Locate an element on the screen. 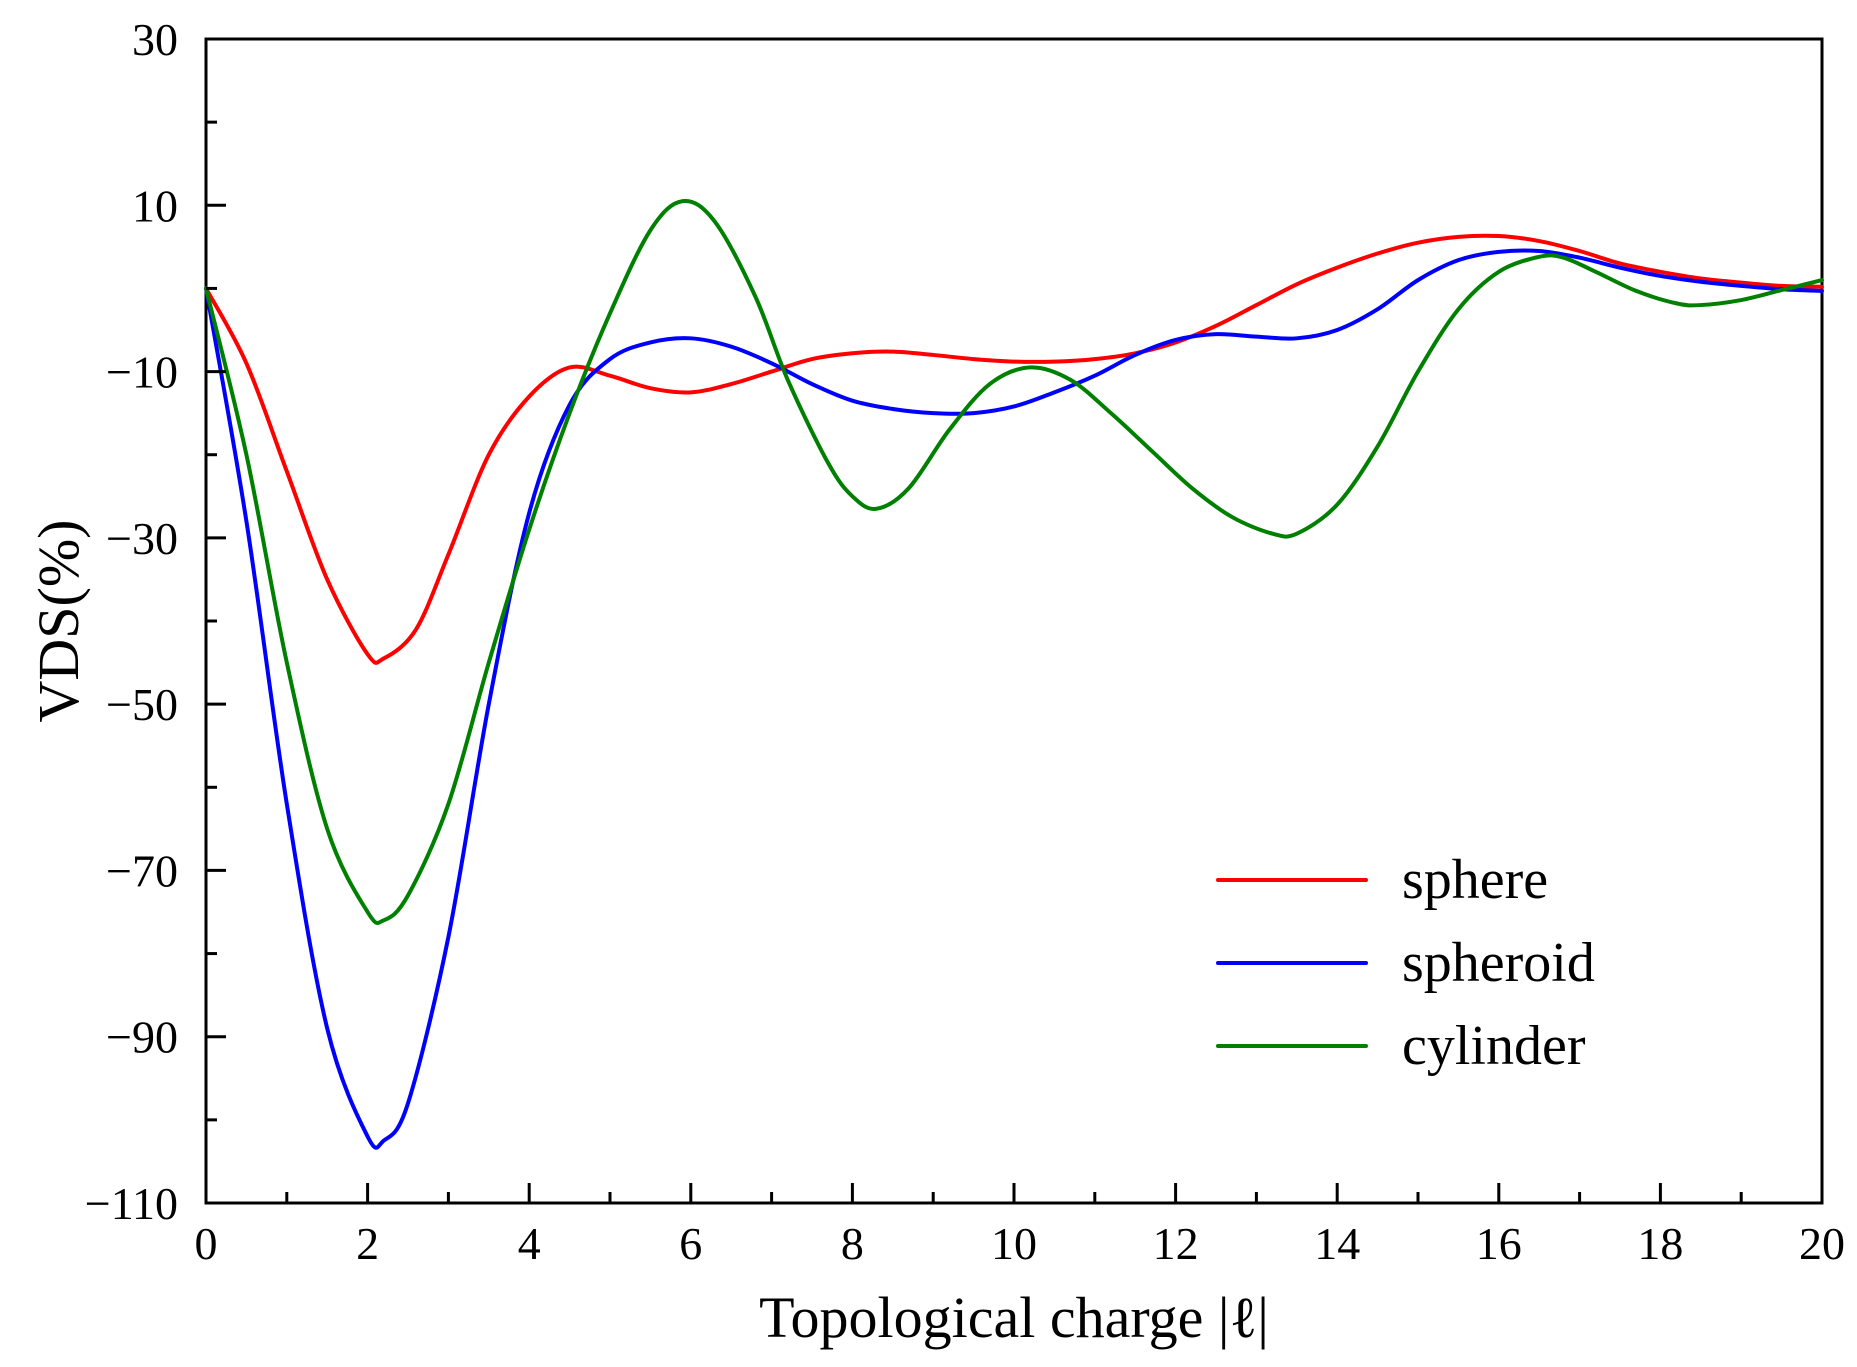 This screenshot has width=1857, height=1367. x-tick-label: 2 is located at coordinates (367, 1243).